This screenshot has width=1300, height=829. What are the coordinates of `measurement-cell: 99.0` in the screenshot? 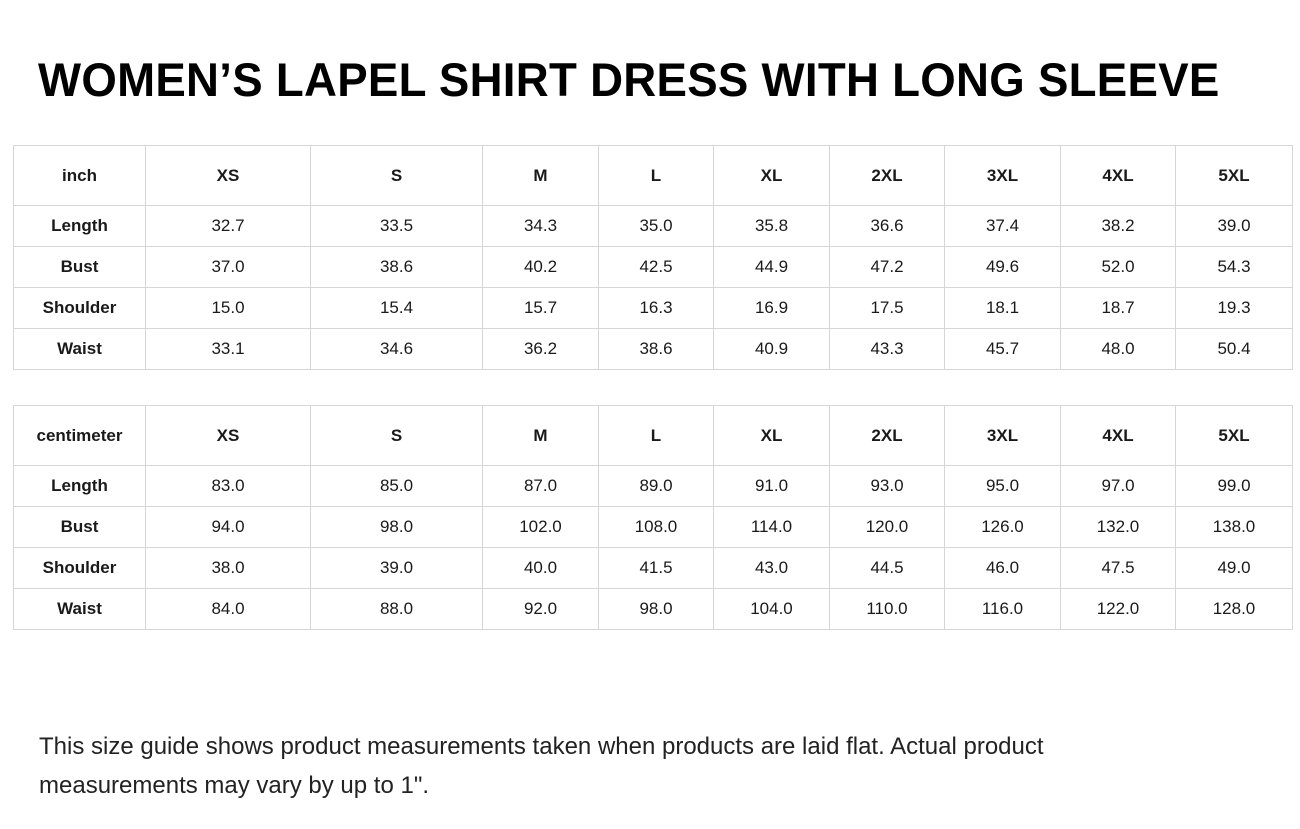 It's located at (1234, 486).